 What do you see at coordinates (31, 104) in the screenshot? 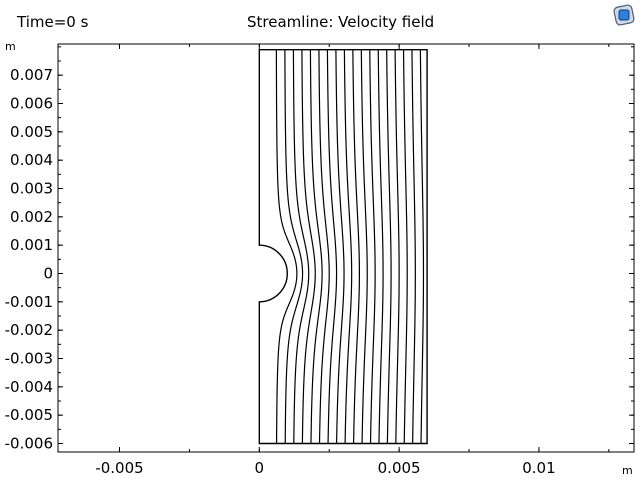
I see `y-tick-label: 0.006` at bounding box center [31, 104].